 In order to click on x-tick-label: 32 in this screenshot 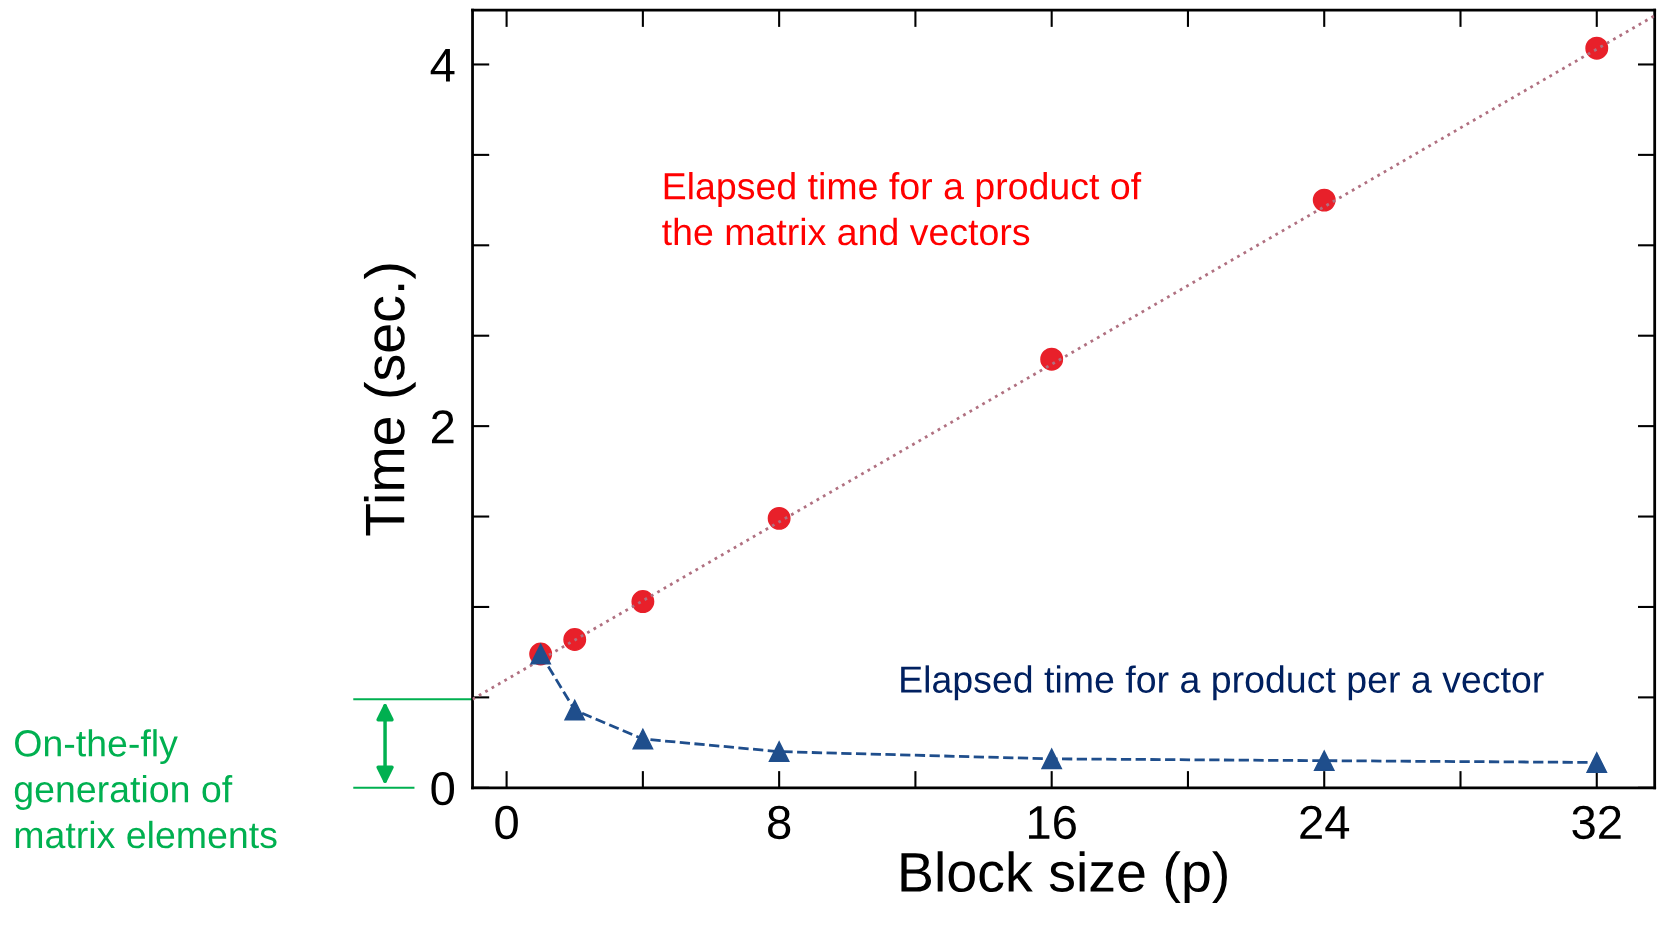, I will do `click(1596, 822)`.